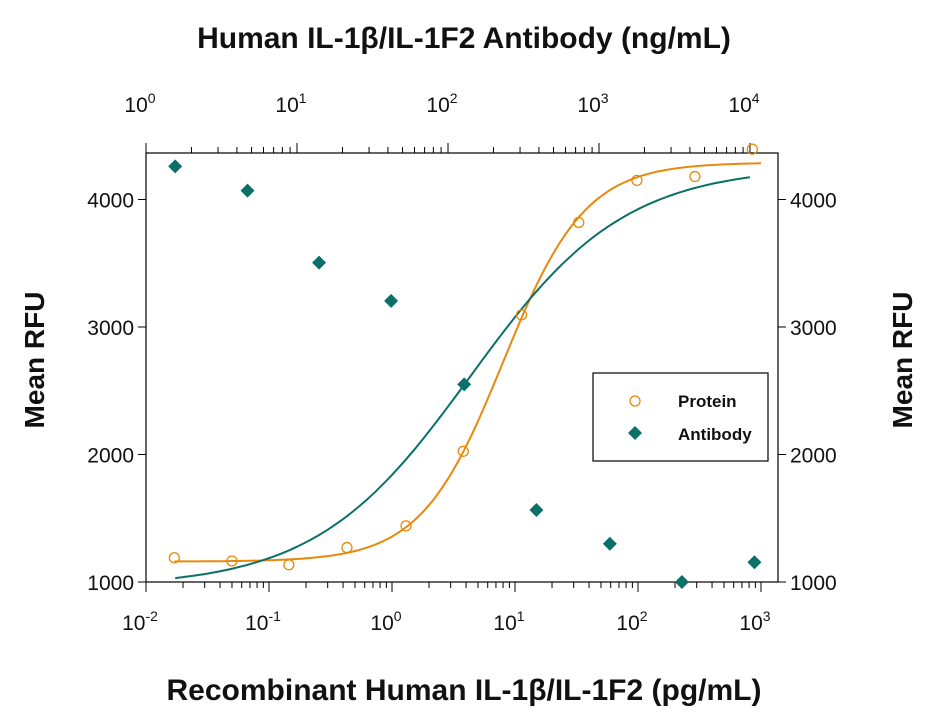 The image size is (929, 722). I want to click on y-tick-label-left: 2000, so click(110, 456).